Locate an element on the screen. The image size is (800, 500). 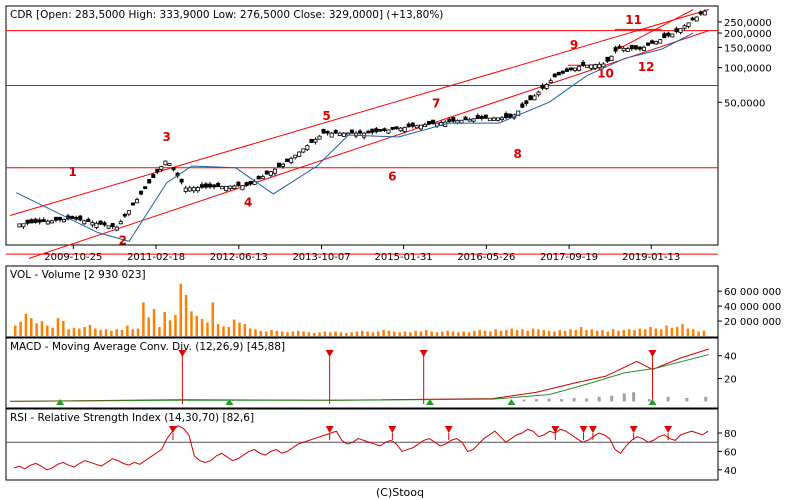
x-tick-label: 2017-09-19 is located at coordinates (569, 257).